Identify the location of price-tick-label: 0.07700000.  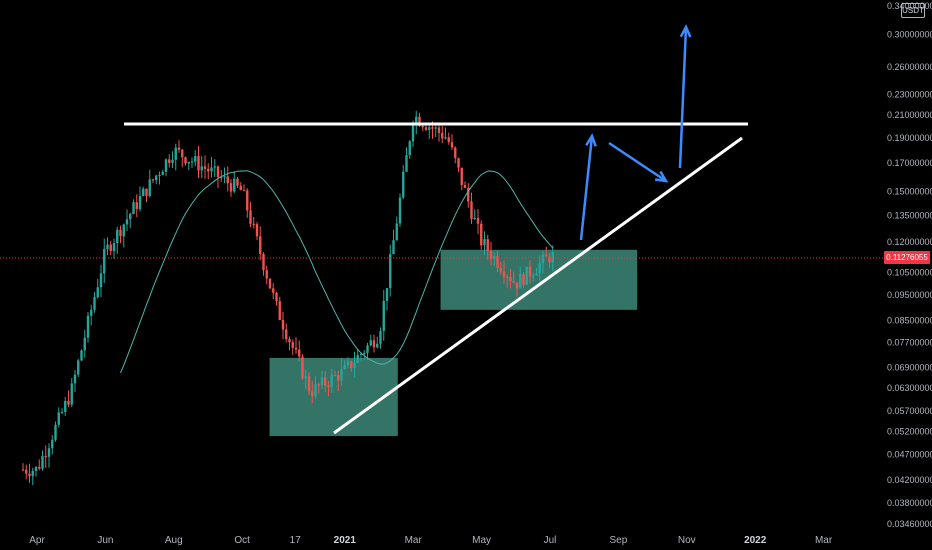
(909, 343).